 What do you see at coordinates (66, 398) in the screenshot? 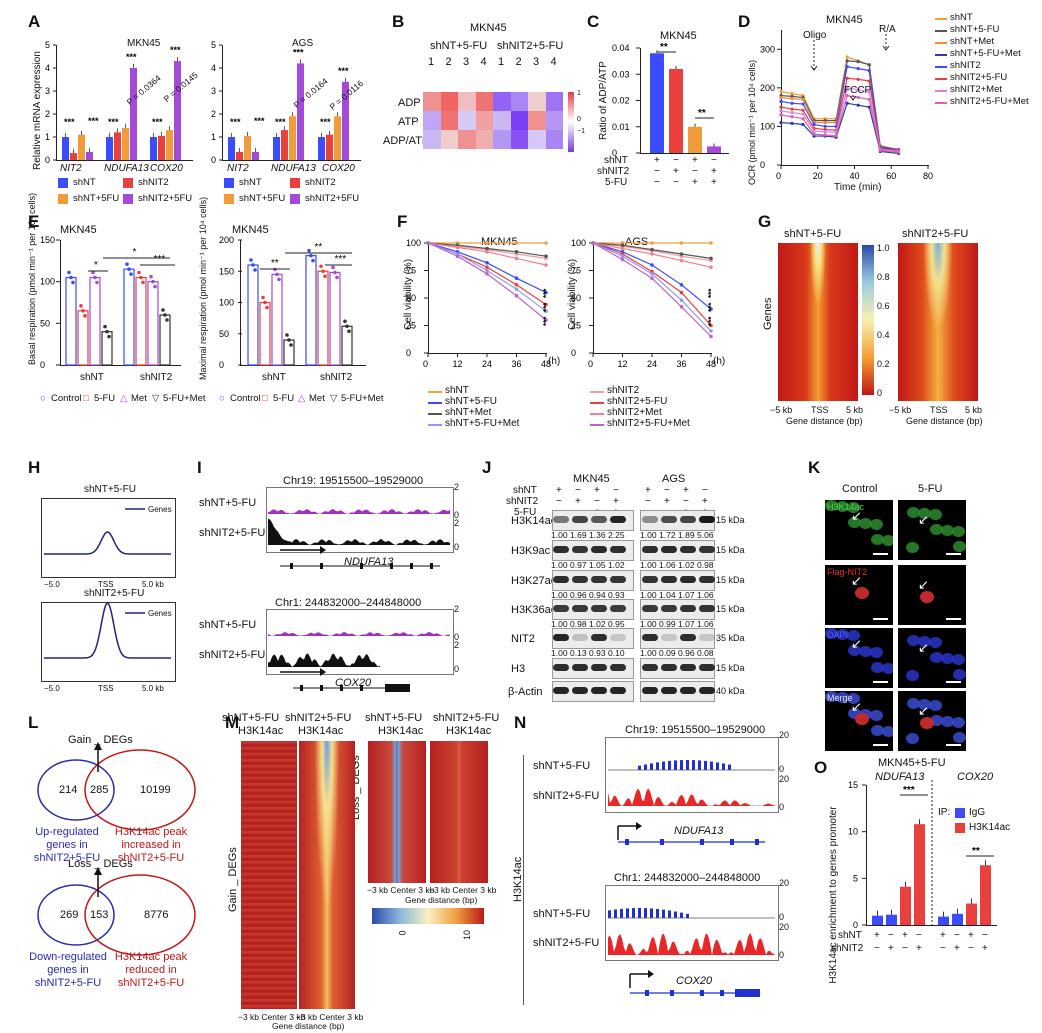
I see `e-legend-label: Control` at bounding box center [66, 398].